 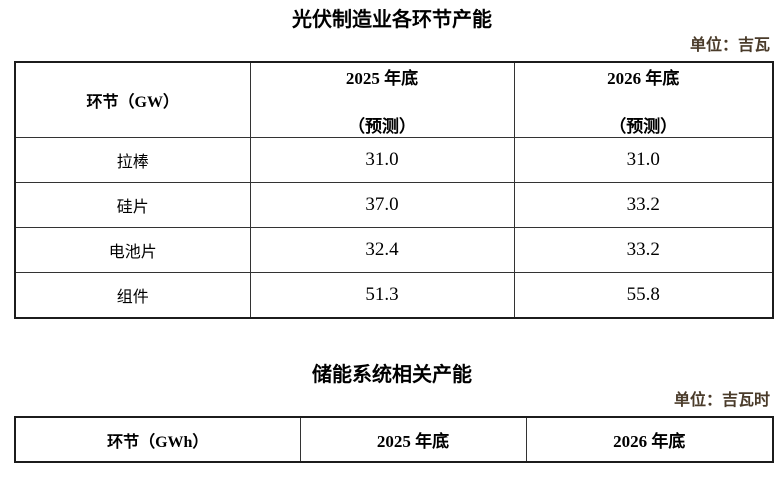 What do you see at coordinates (382, 126) in the screenshot?
I see `pv-year-2025-forecast-label: （预测）` at bounding box center [382, 126].